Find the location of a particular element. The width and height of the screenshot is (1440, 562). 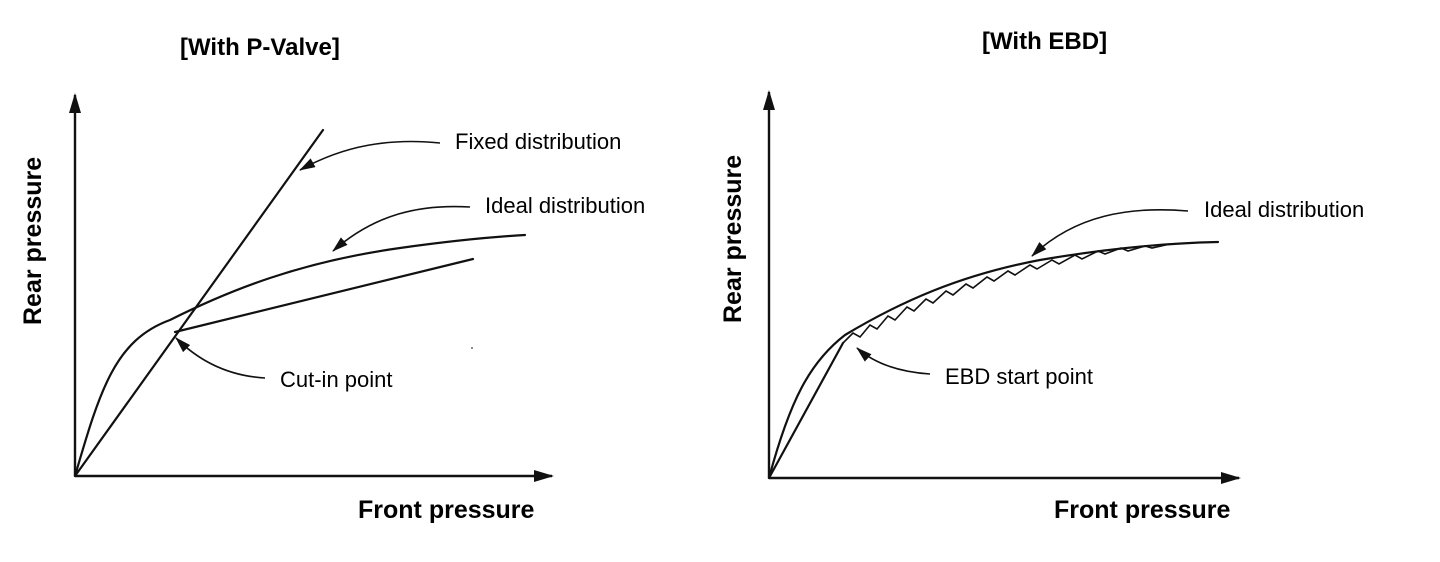

left-ideal-distribution-curve is located at coordinates (300, 355).